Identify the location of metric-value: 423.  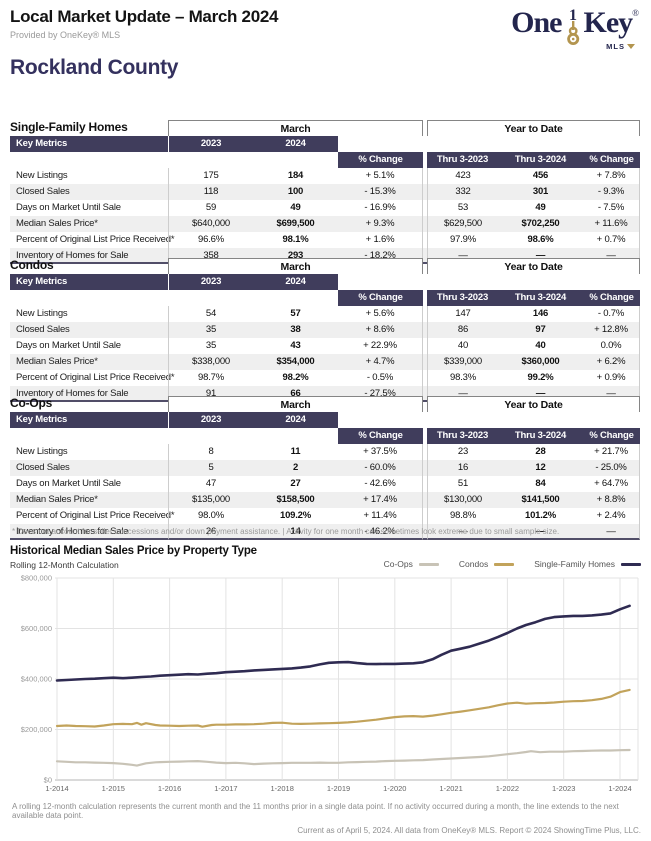
(462, 176).